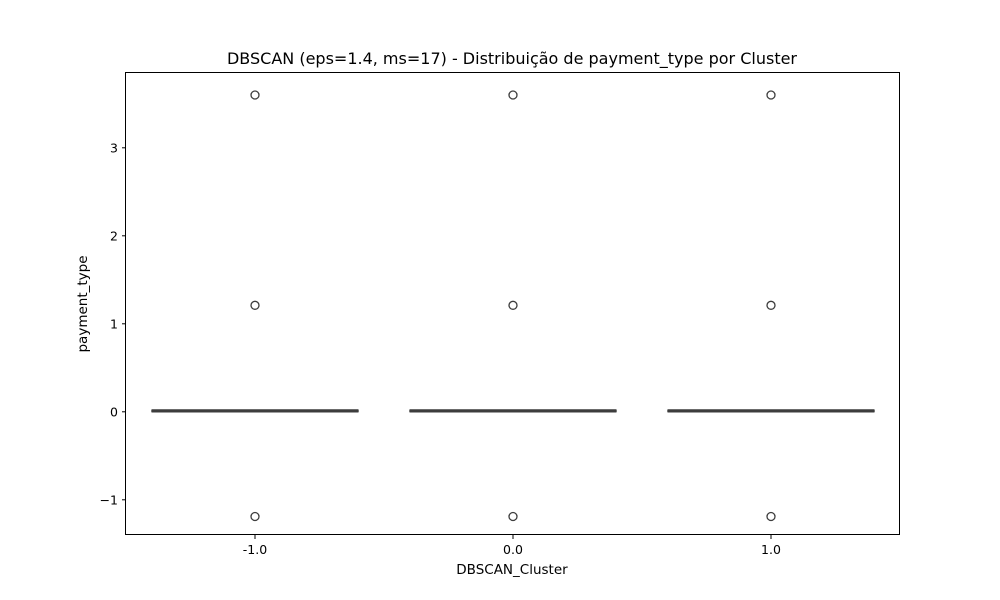 The width and height of the screenshot is (1000, 600). What do you see at coordinates (255, 549) in the screenshot?
I see `x-tick-label: -1.0` at bounding box center [255, 549].